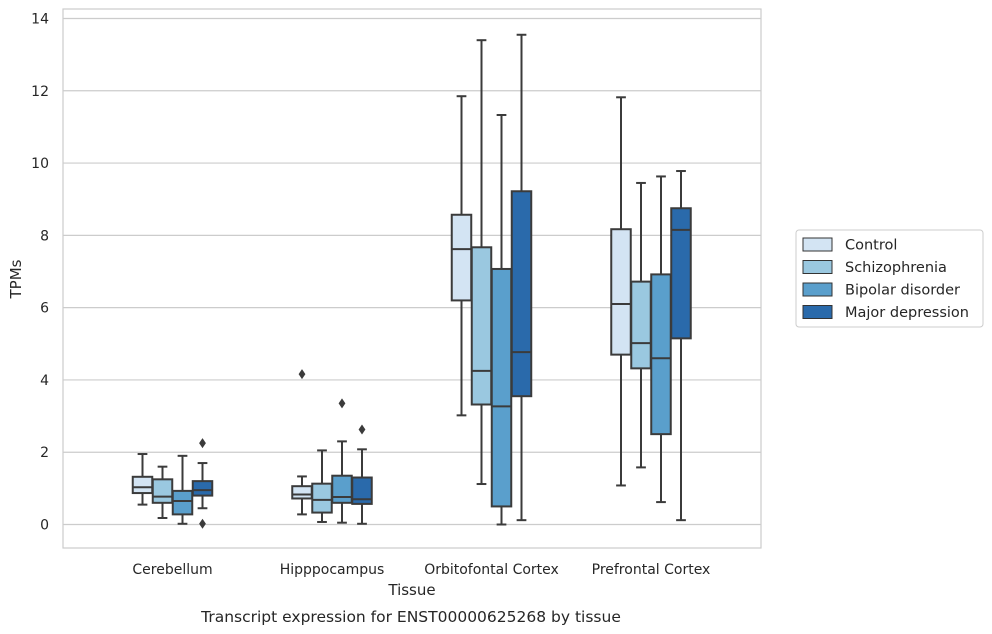 This screenshot has height=634, width=992. What do you see at coordinates (896, 268) in the screenshot?
I see `legend-label-schizophrenia: Schizophrenia` at bounding box center [896, 268].